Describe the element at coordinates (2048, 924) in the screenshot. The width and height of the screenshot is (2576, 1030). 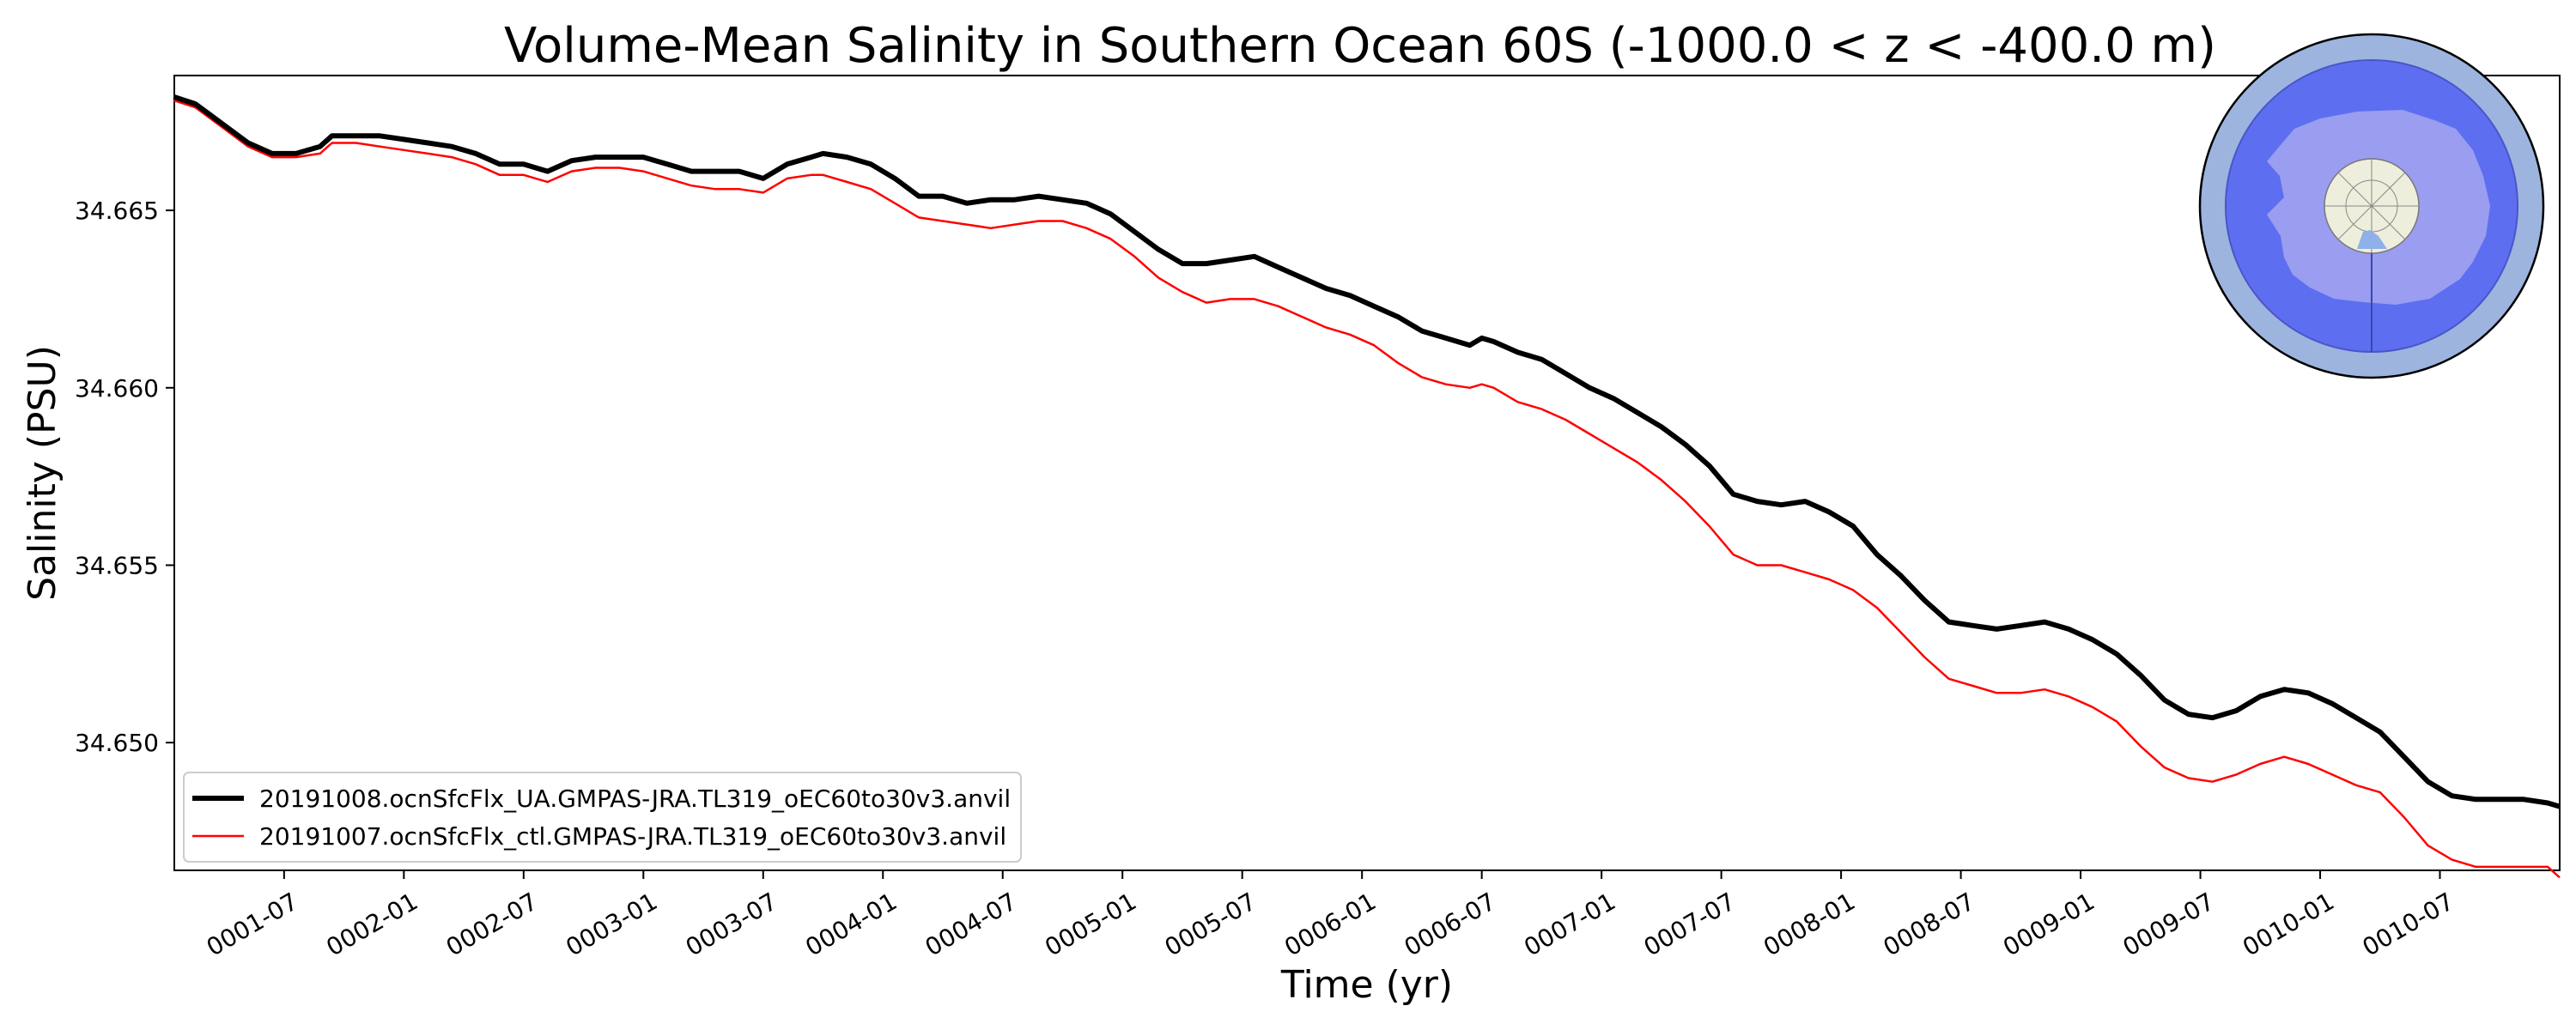
I see `x-tick-label: 0009-01` at that location.